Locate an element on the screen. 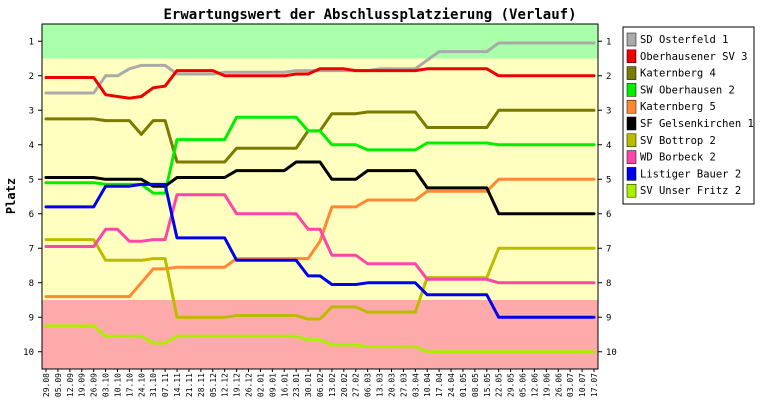 This screenshot has width=760, height=404. x-tick-label-45: 03.07 is located at coordinates (570, 385).